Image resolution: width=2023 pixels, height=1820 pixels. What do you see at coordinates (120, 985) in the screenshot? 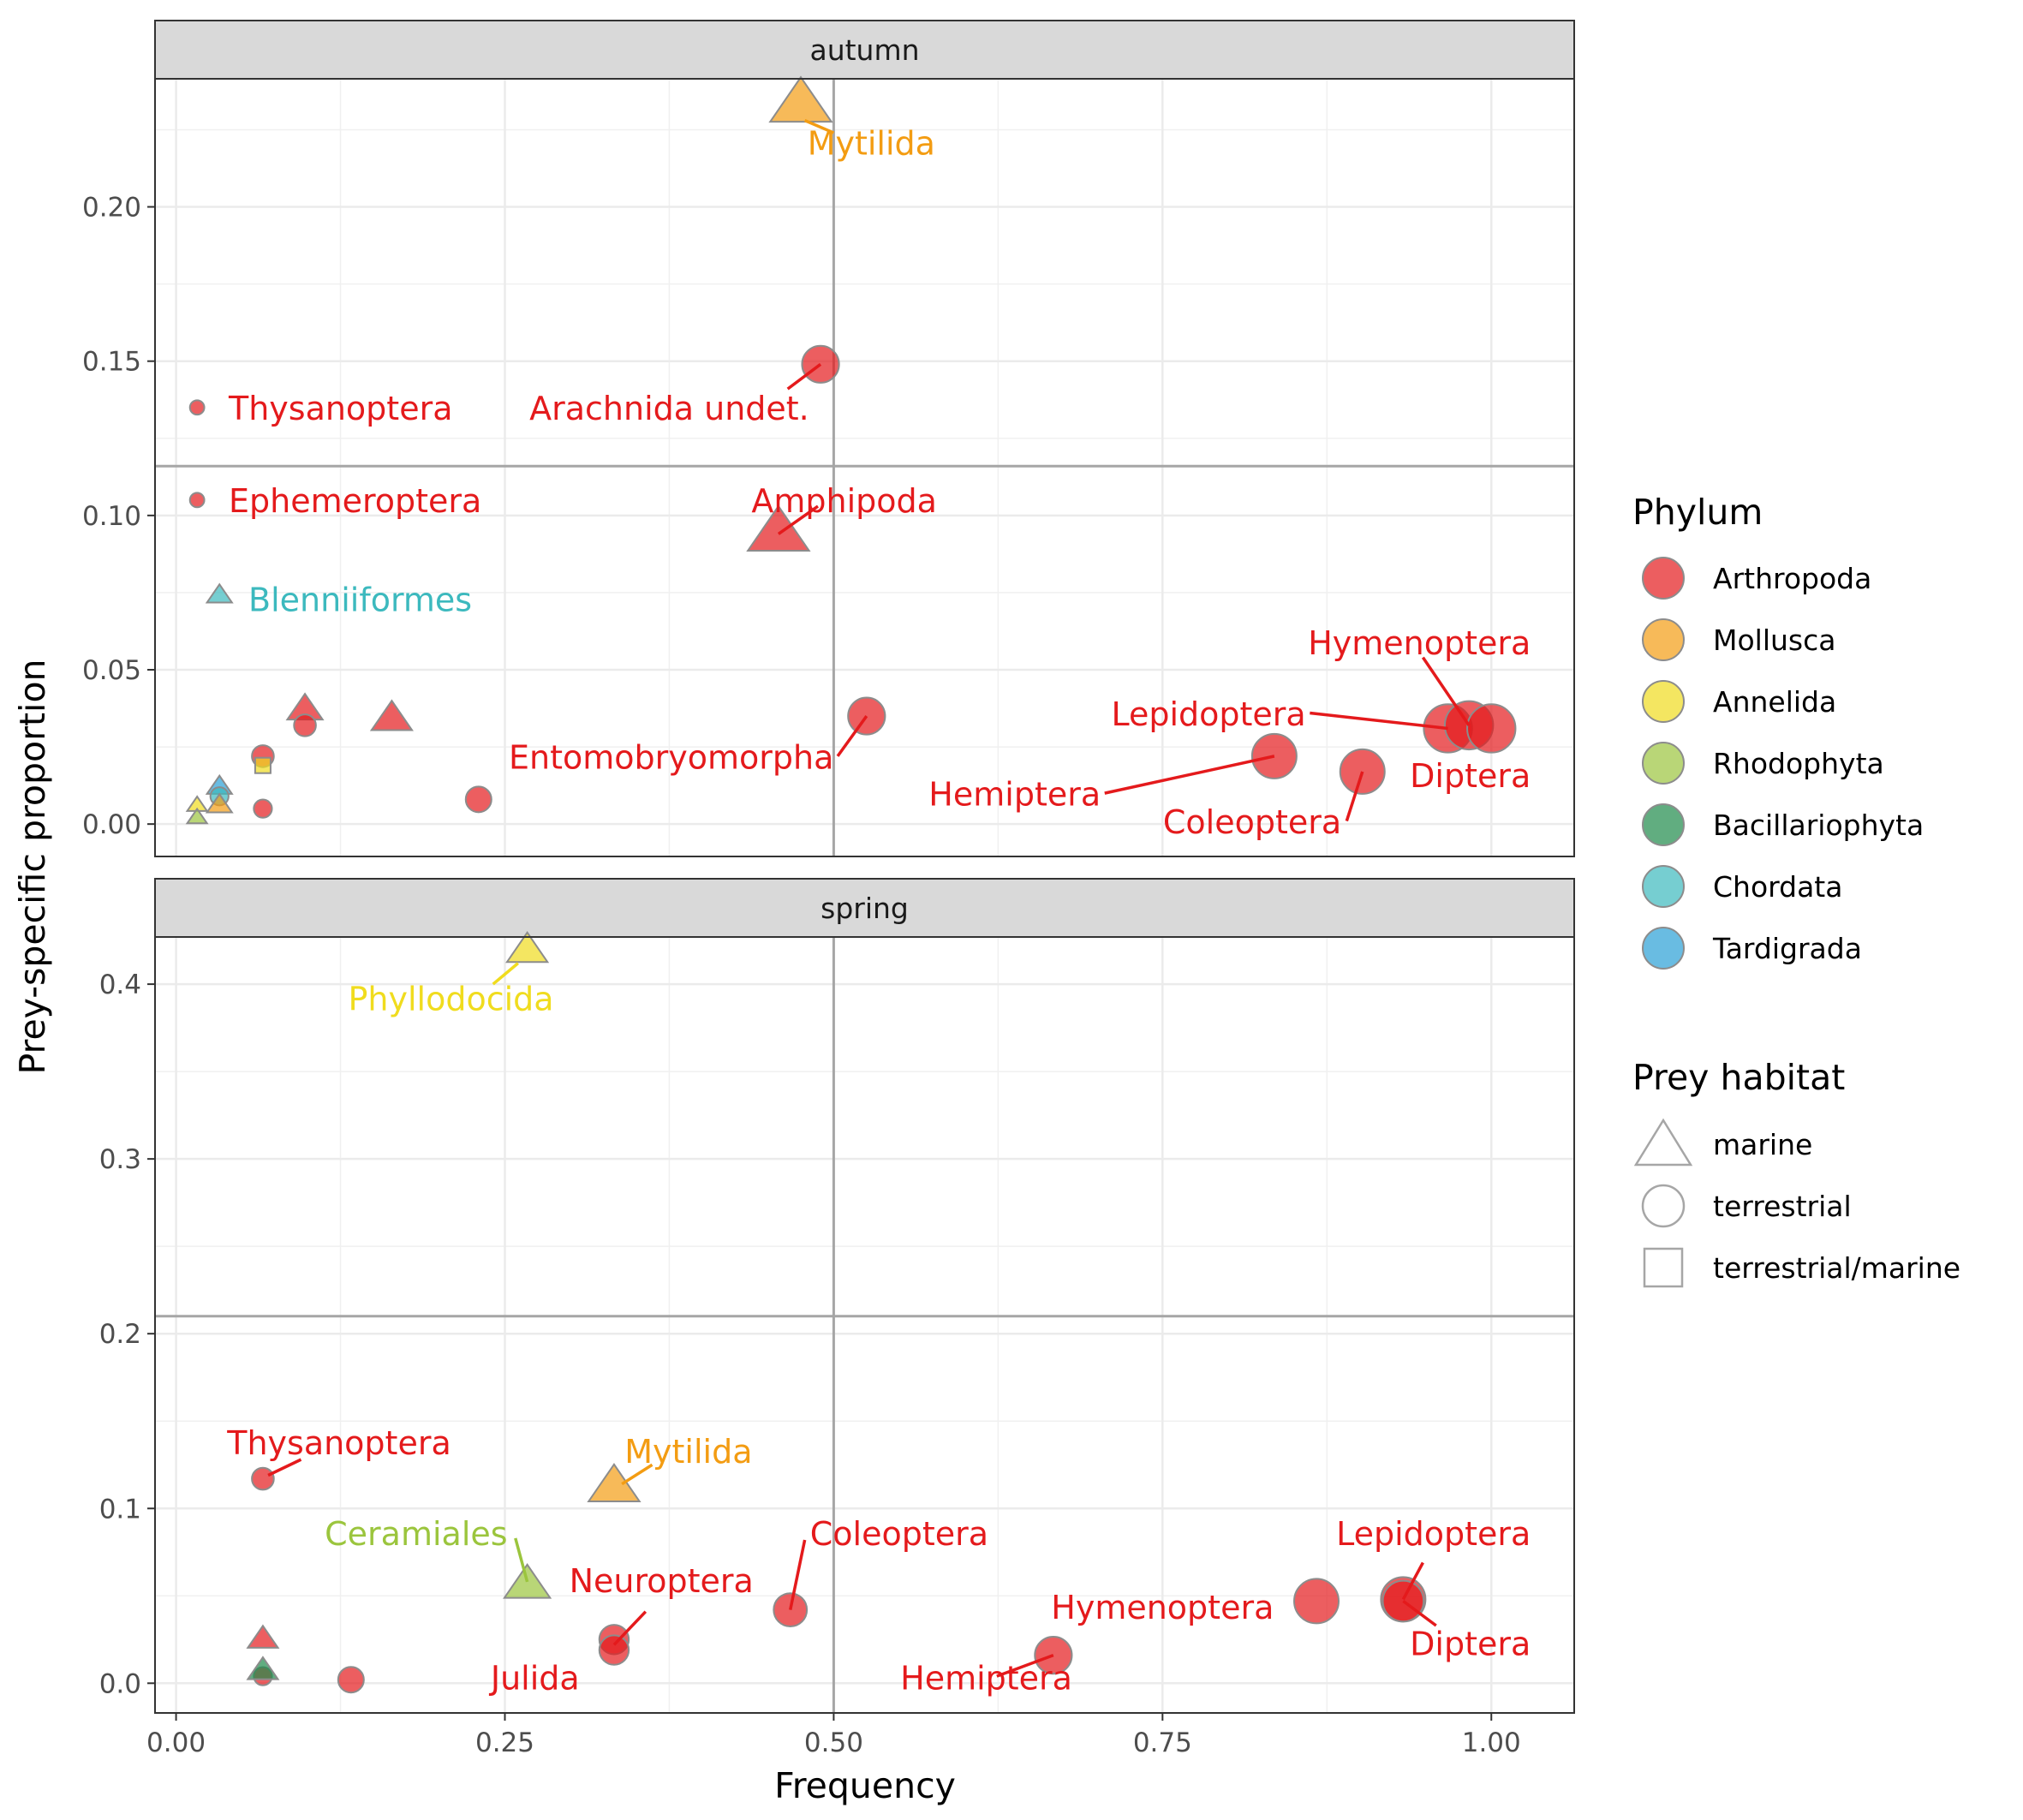
I see `y-tick-label: 0.4` at bounding box center [120, 985].